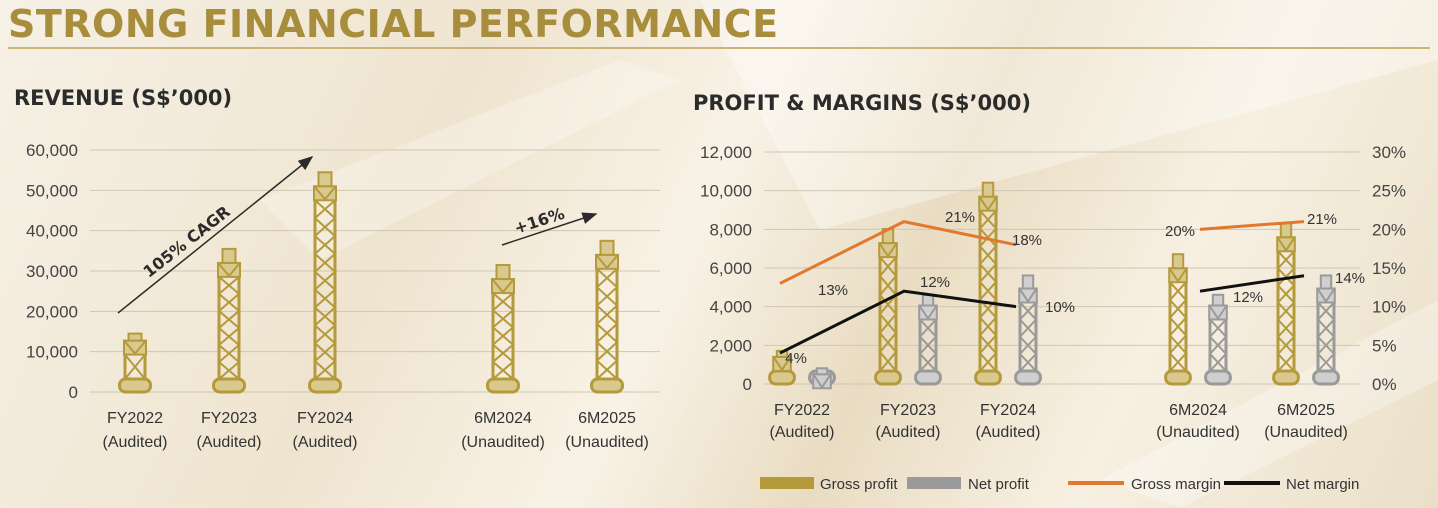  I want to click on net-margin-line, so click(1252, 283).